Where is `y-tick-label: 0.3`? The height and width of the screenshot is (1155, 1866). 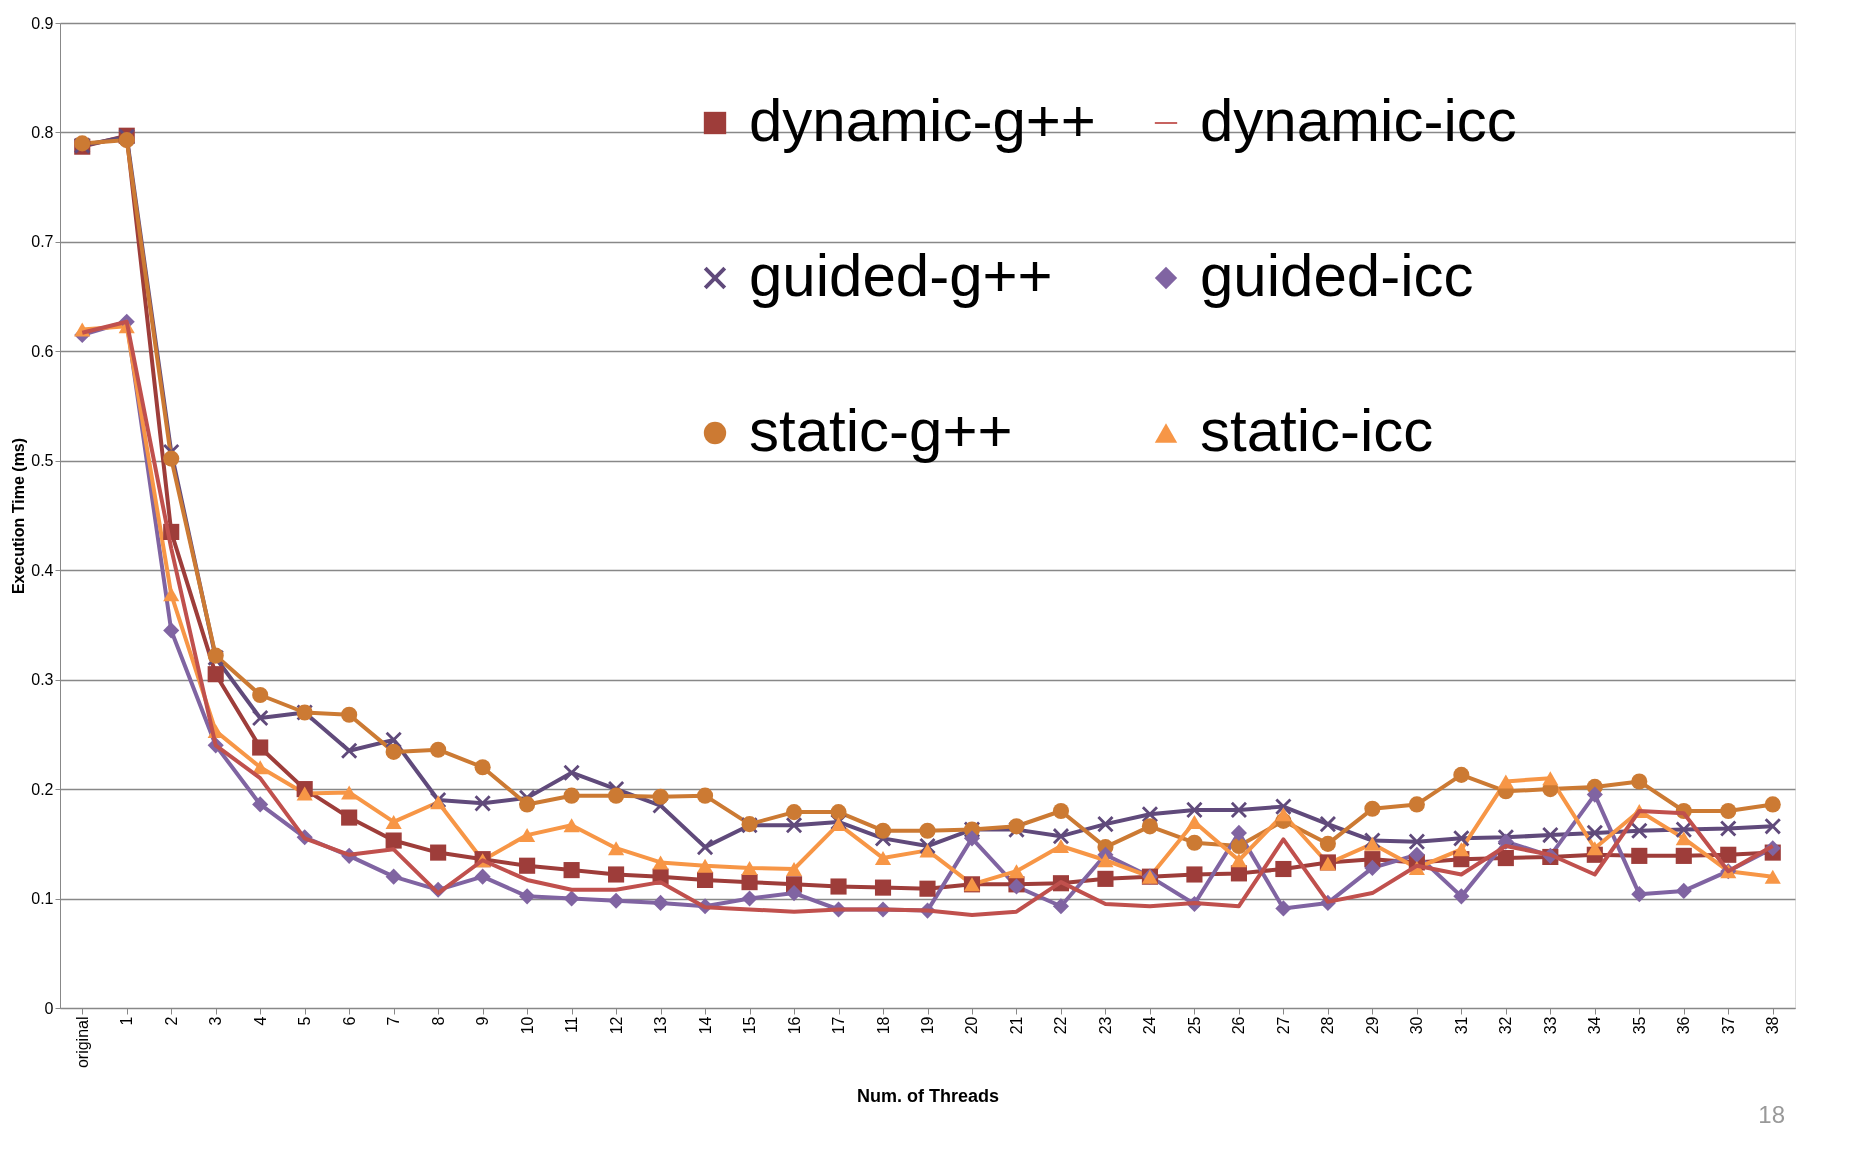 y-tick-label: 0.3 is located at coordinates (42, 680).